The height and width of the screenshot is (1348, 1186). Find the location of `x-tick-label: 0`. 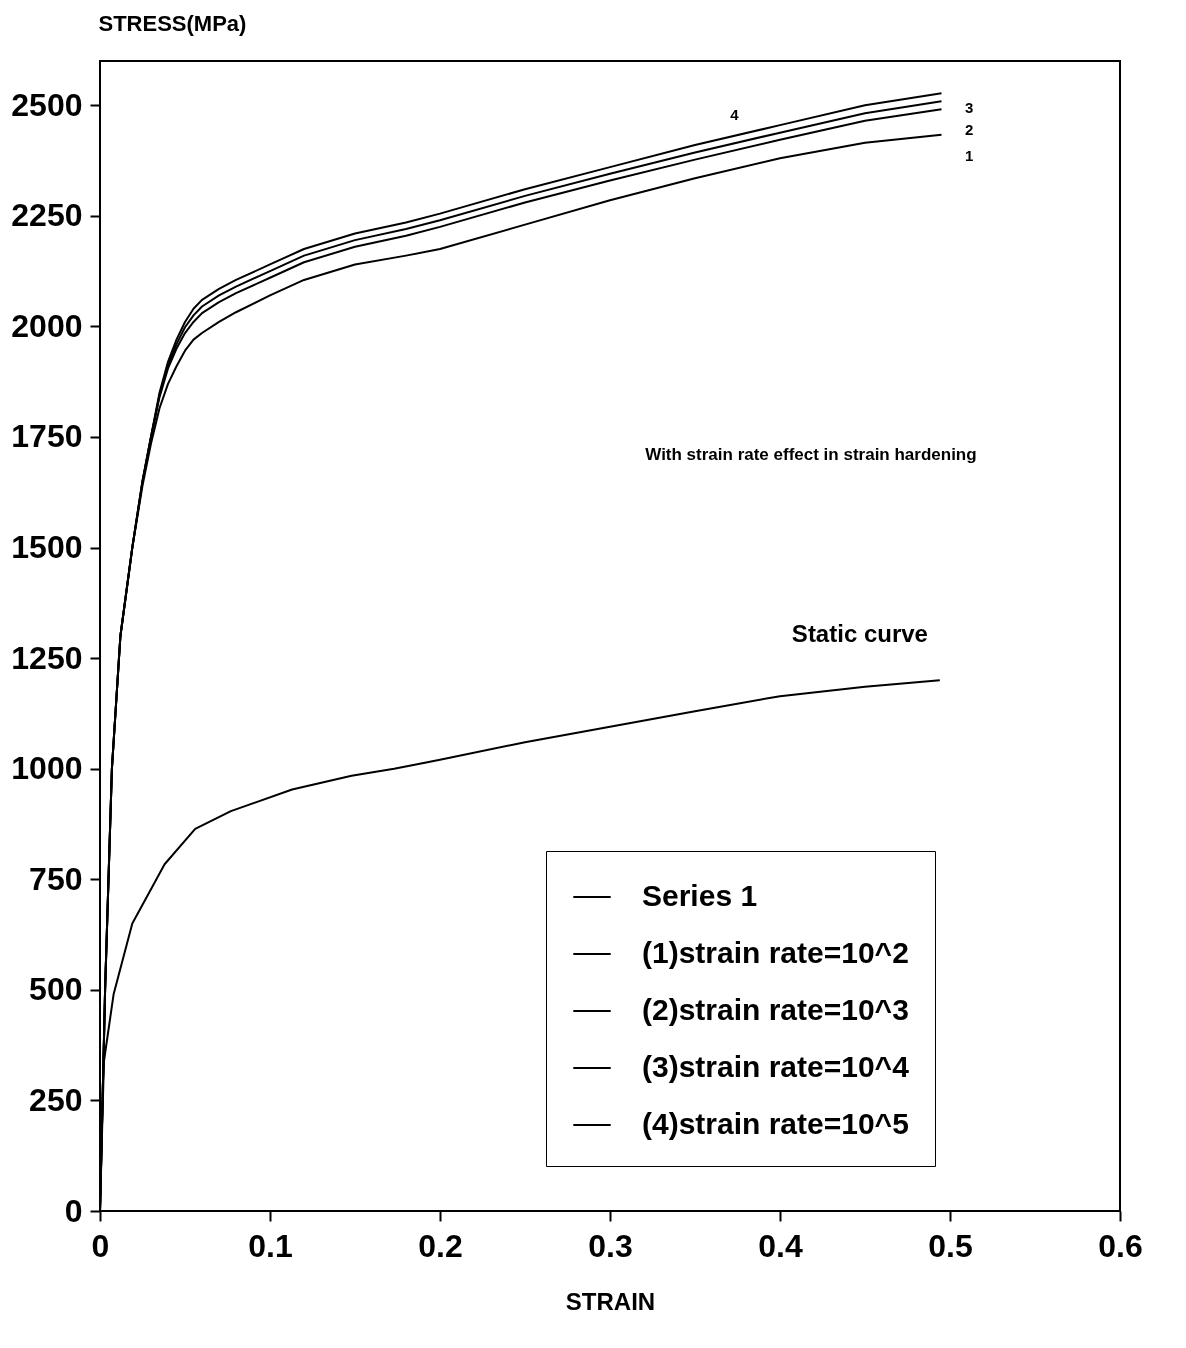

x-tick-label: 0 is located at coordinates (100, 1245).